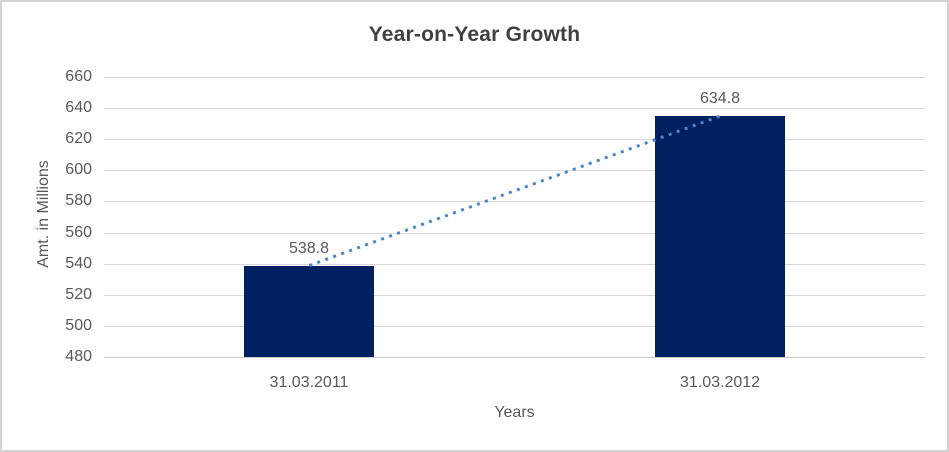 The width and height of the screenshot is (949, 452). Describe the element at coordinates (474, 34) in the screenshot. I see `chart-title: Year-on-Year Growth` at that location.